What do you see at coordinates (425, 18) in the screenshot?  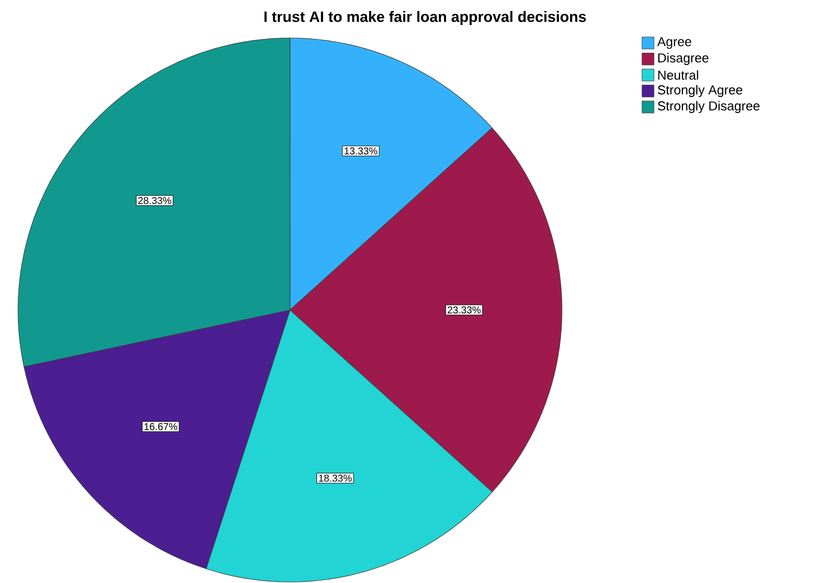 I see `chart-title: I trust AI to make fair loan approval decisions` at bounding box center [425, 18].